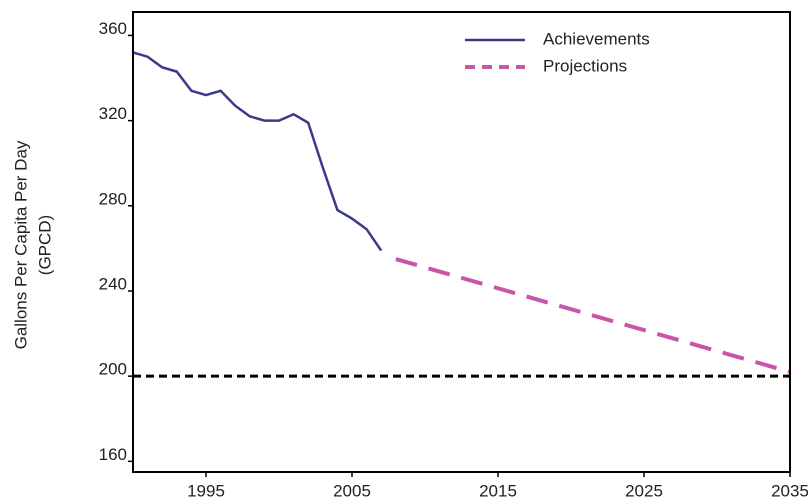  I want to click on y-tick-label: 160, so click(113, 454).